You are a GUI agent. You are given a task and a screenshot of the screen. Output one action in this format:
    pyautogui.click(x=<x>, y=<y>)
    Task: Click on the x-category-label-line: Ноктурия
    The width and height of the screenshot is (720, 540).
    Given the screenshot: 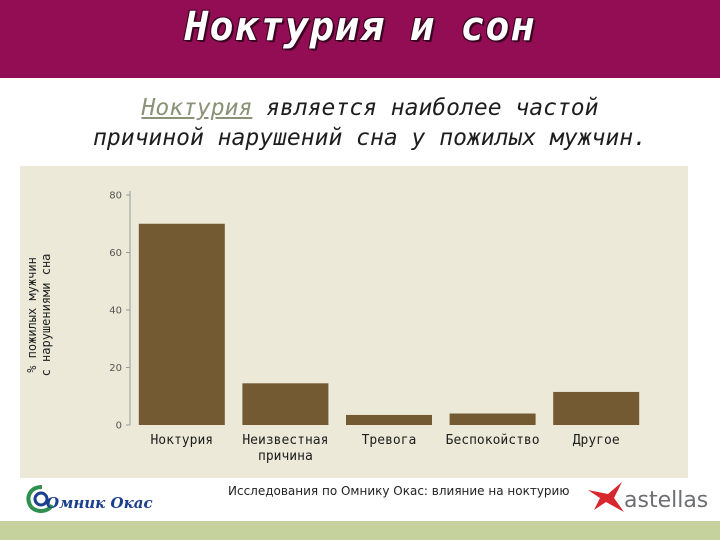 What is the action you would take?
    pyautogui.click(x=181, y=440)
    